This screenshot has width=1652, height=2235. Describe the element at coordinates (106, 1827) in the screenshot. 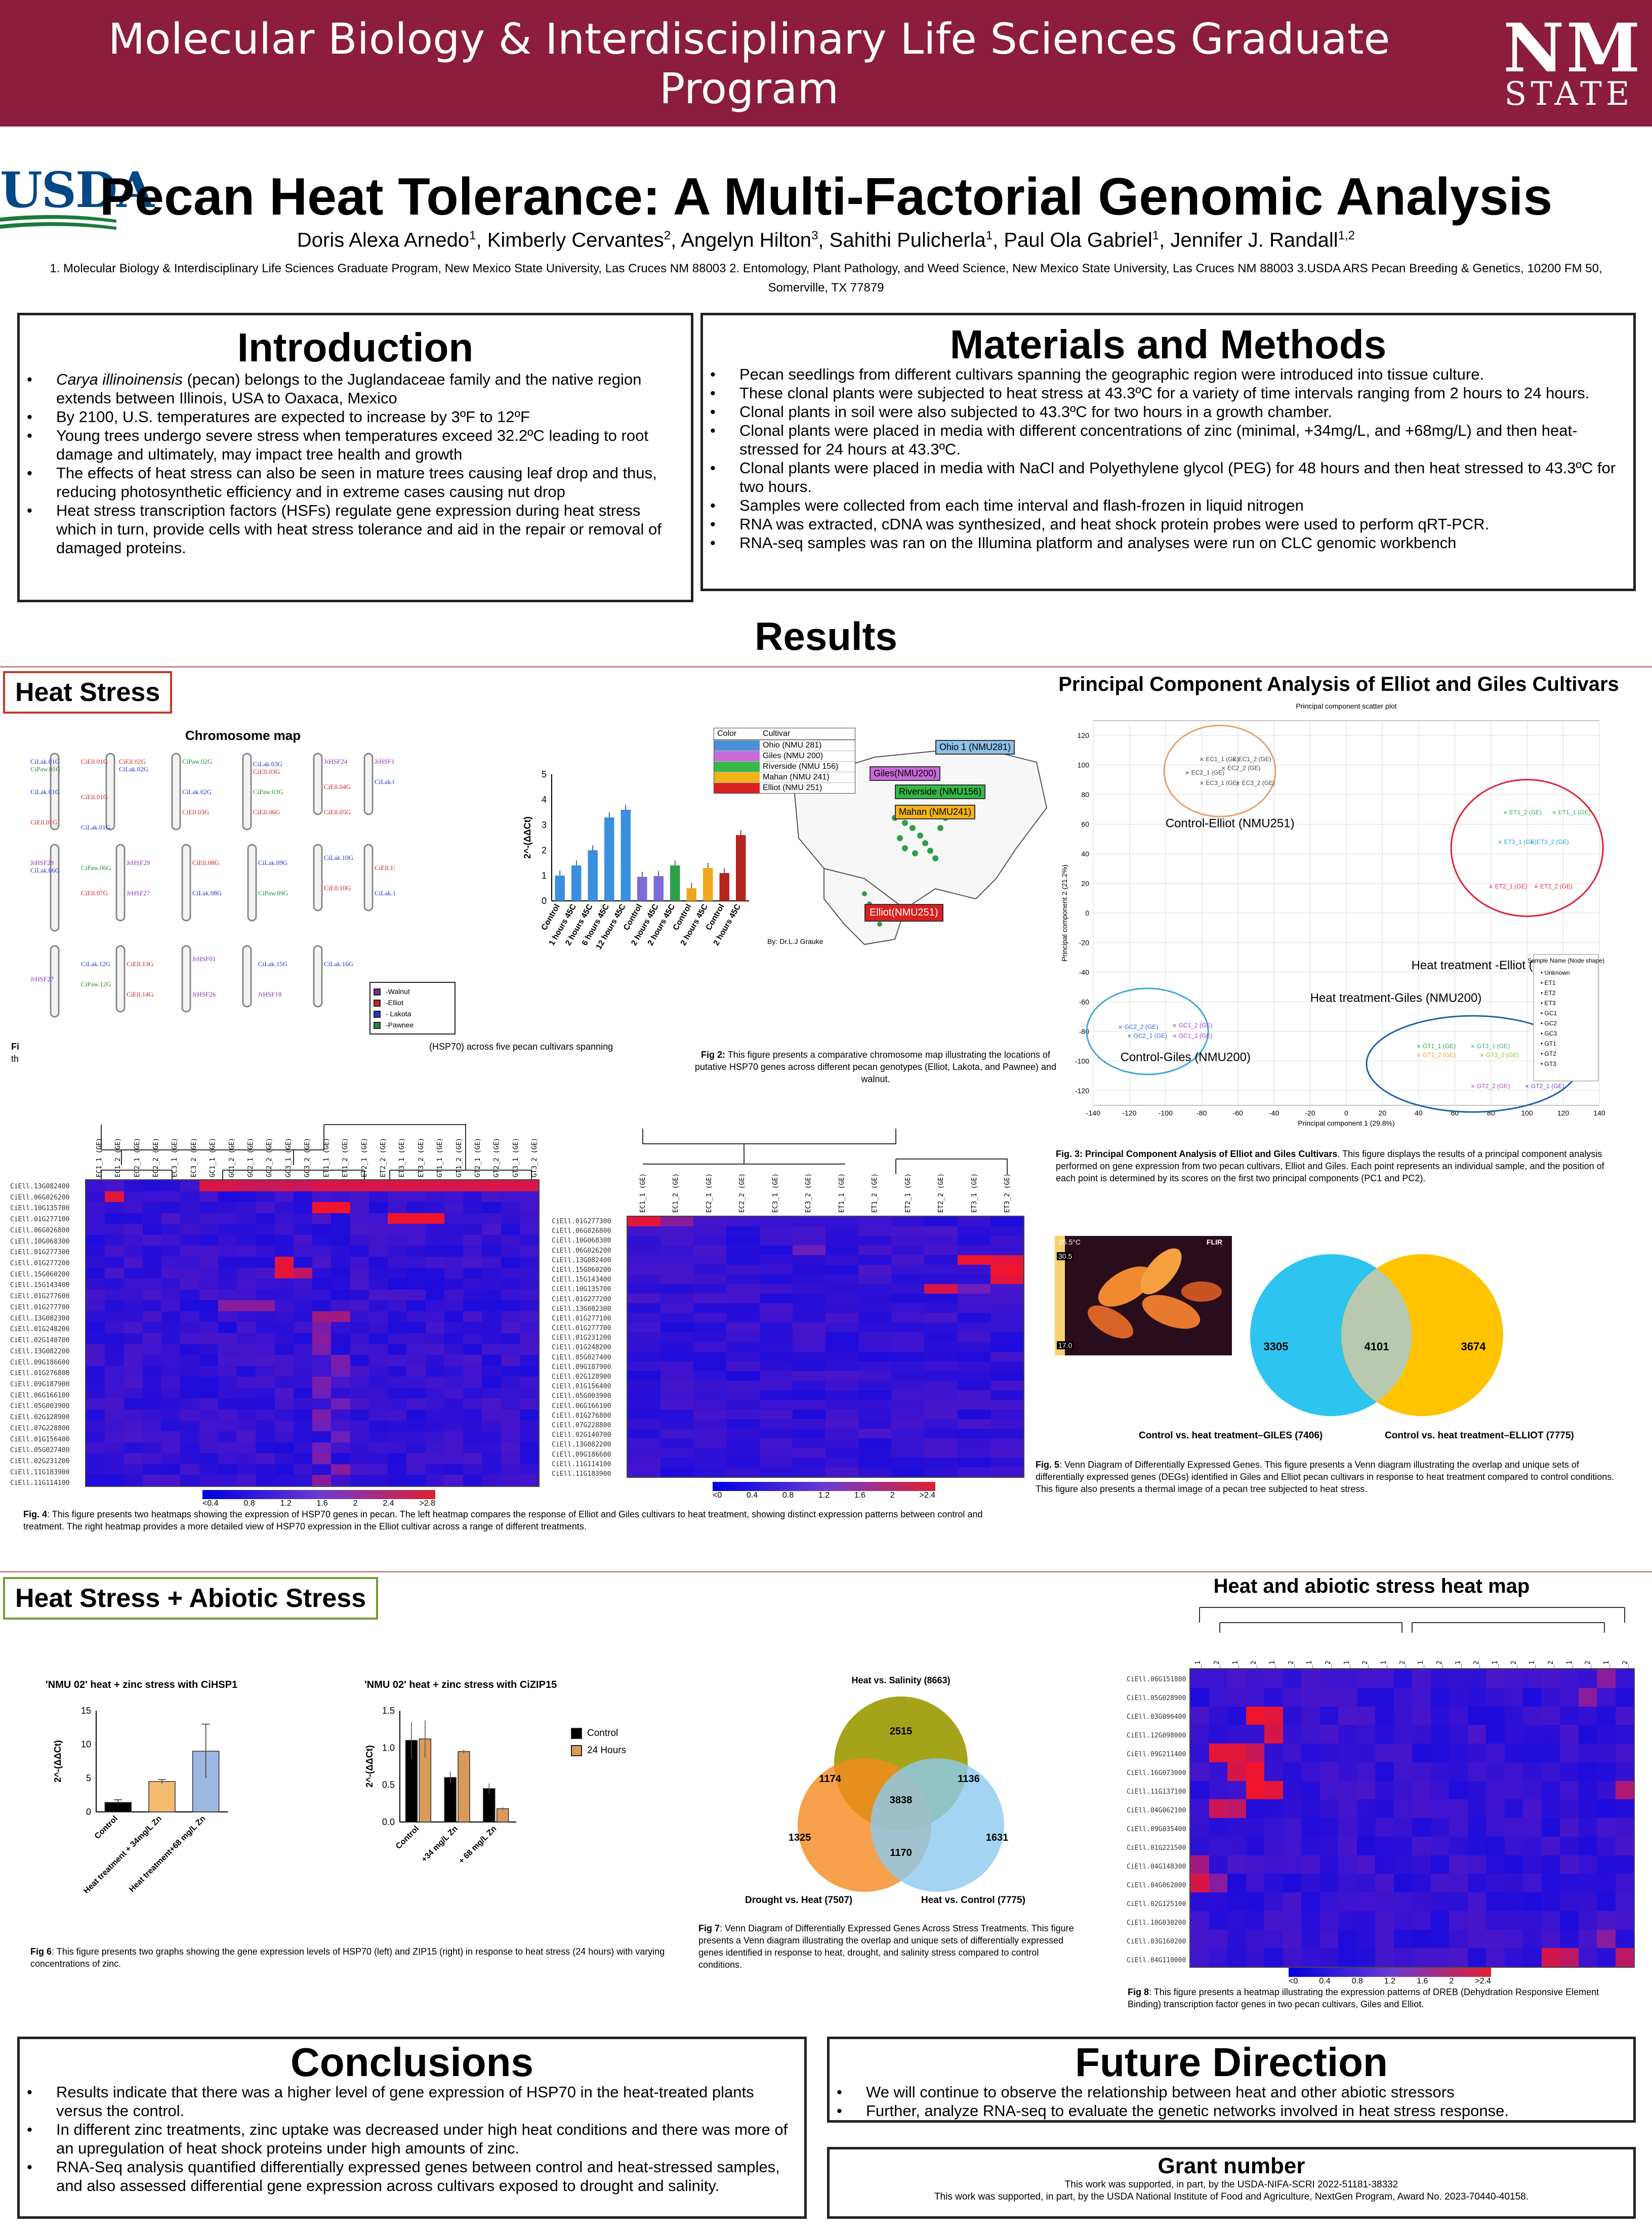

I see `x-tick-label: Control` at that location.